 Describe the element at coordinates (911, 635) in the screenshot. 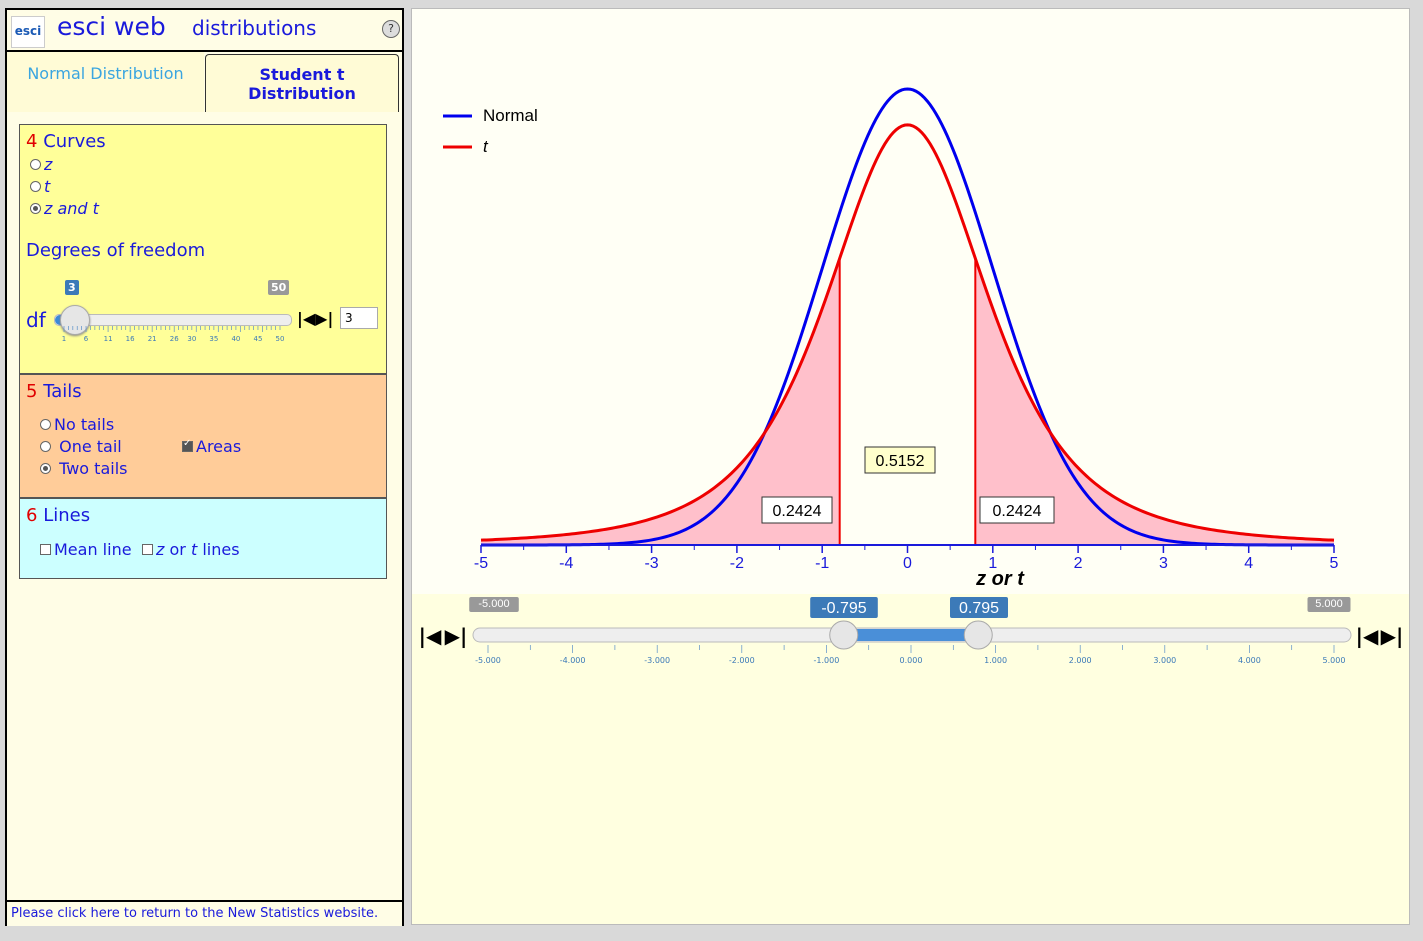

I see `z-slider-range-fill` at that location.